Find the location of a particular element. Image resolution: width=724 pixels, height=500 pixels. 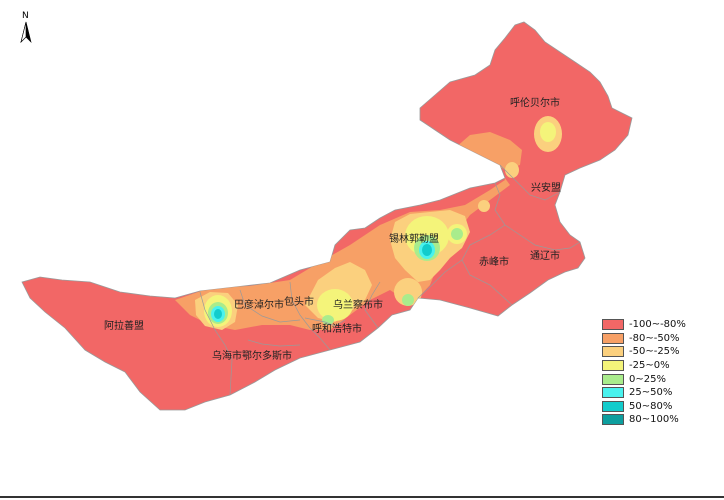

zone-lightorange-g is located at coordinates (484, 206).